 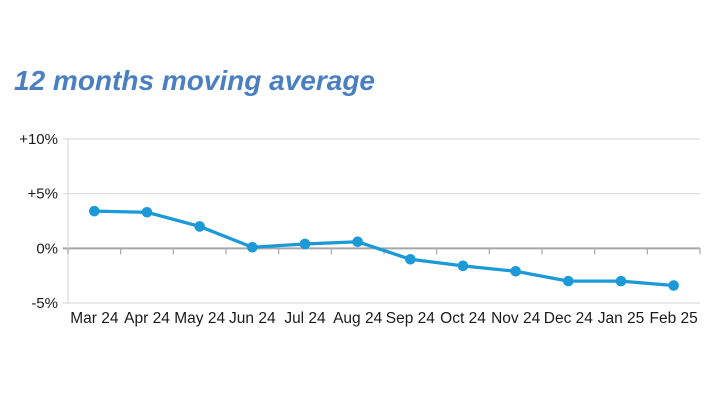 What do you see at coordinates (621, 318) in the screenshot?
I see `x-tick-label: Jan 25` at bounding box center [621, 318].